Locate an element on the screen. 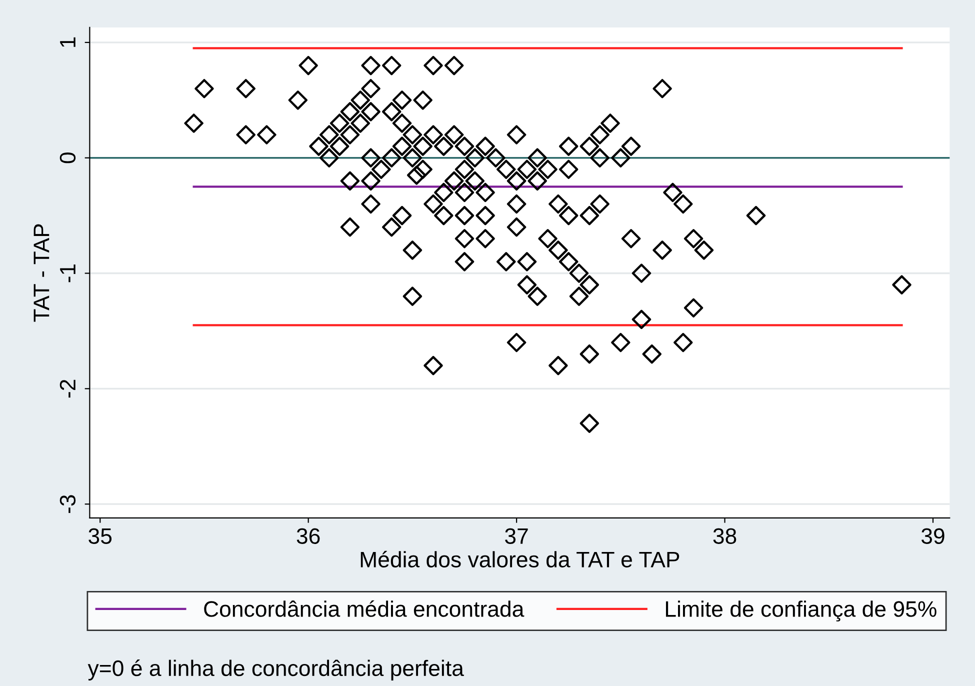 Image resolution: width=975 pixels, height=686 pixels. y-tick-label: -1 is located at coordinates (68, 273).